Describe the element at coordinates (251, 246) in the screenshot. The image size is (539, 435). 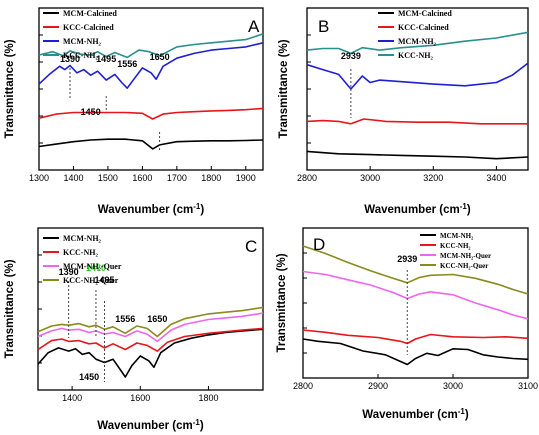
I see `panel-label: C` at that location.